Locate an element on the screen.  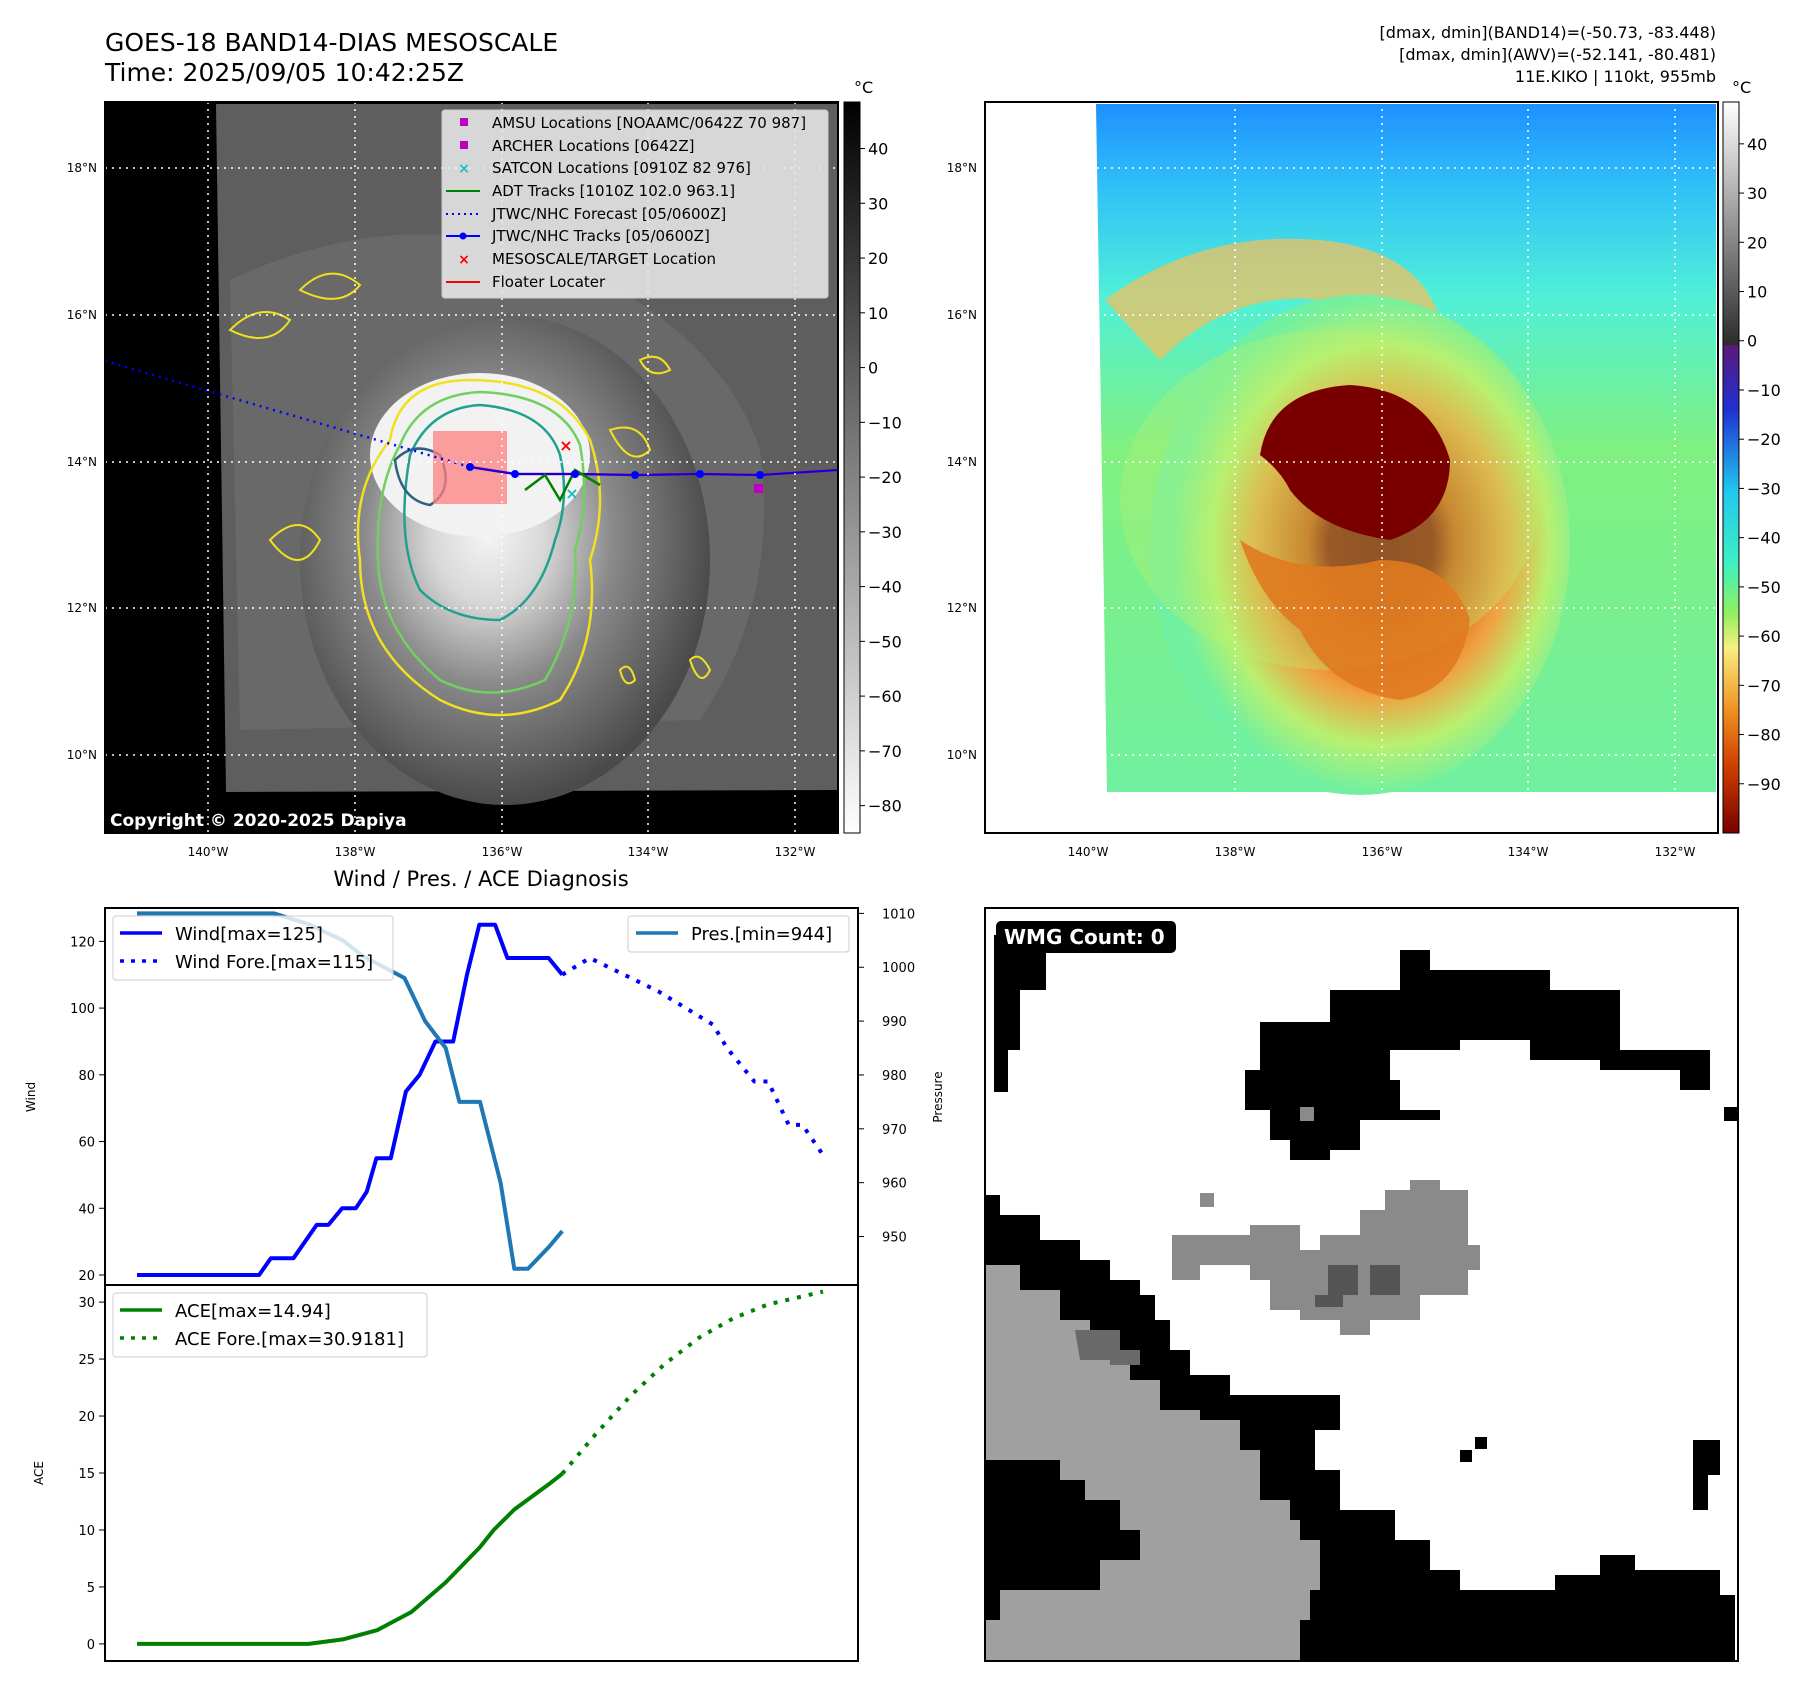
legend-label: ADT Tracks [1010Z 102.0 963.1] is located at coordinates (613, 191).